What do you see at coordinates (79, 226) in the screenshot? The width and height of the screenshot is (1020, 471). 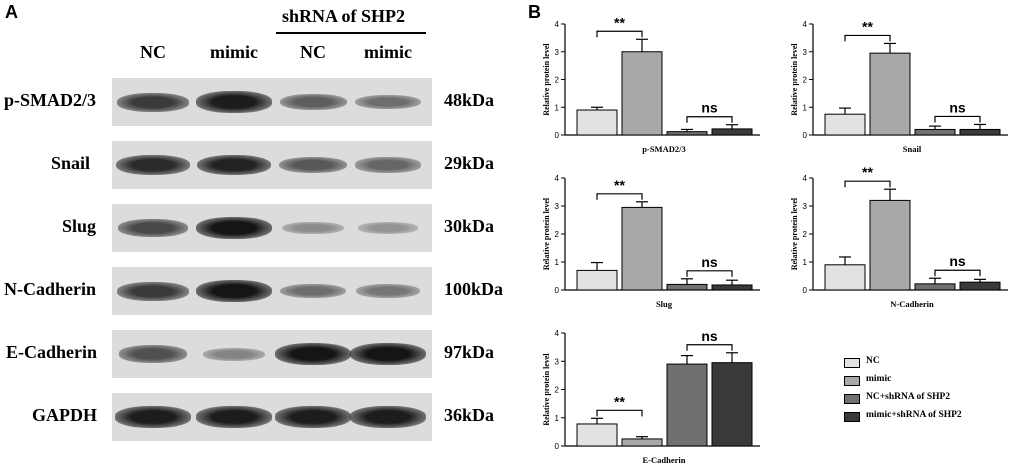 I see `protein-label: Slug` at bounding box center [79, 226].